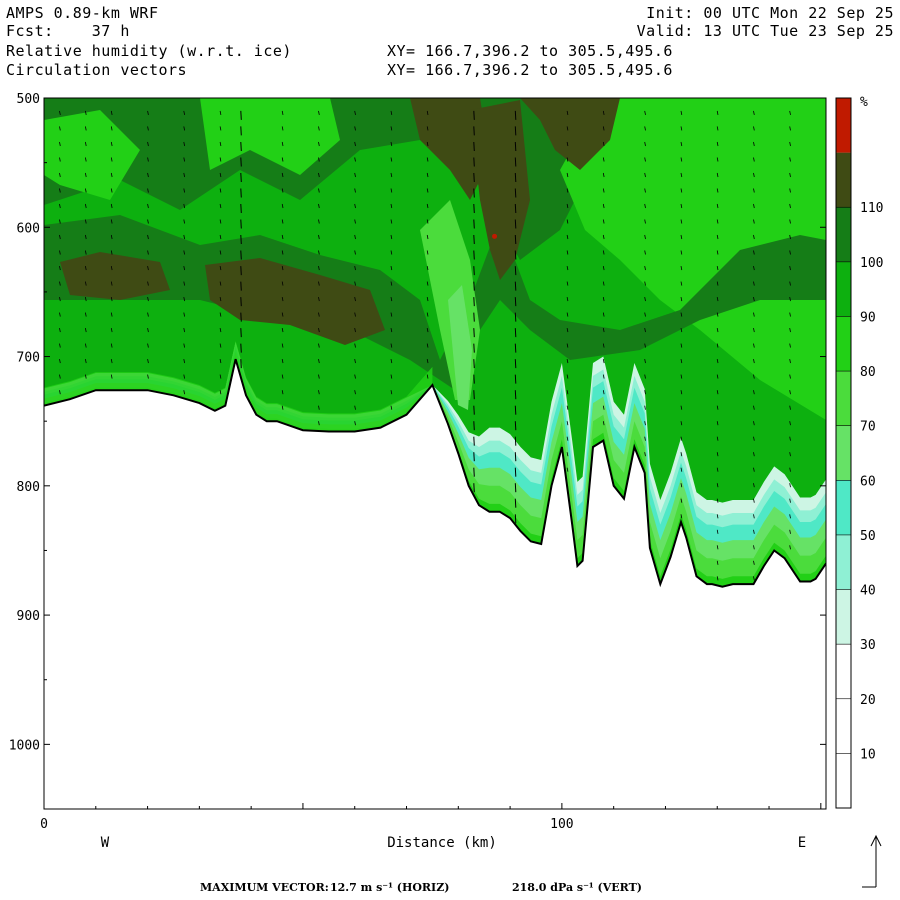 This screenshot has height=900, width=900. I want to click on max-vector-vert: 218.0 dPa s⁻¹ (VERT), so click(577, 887).